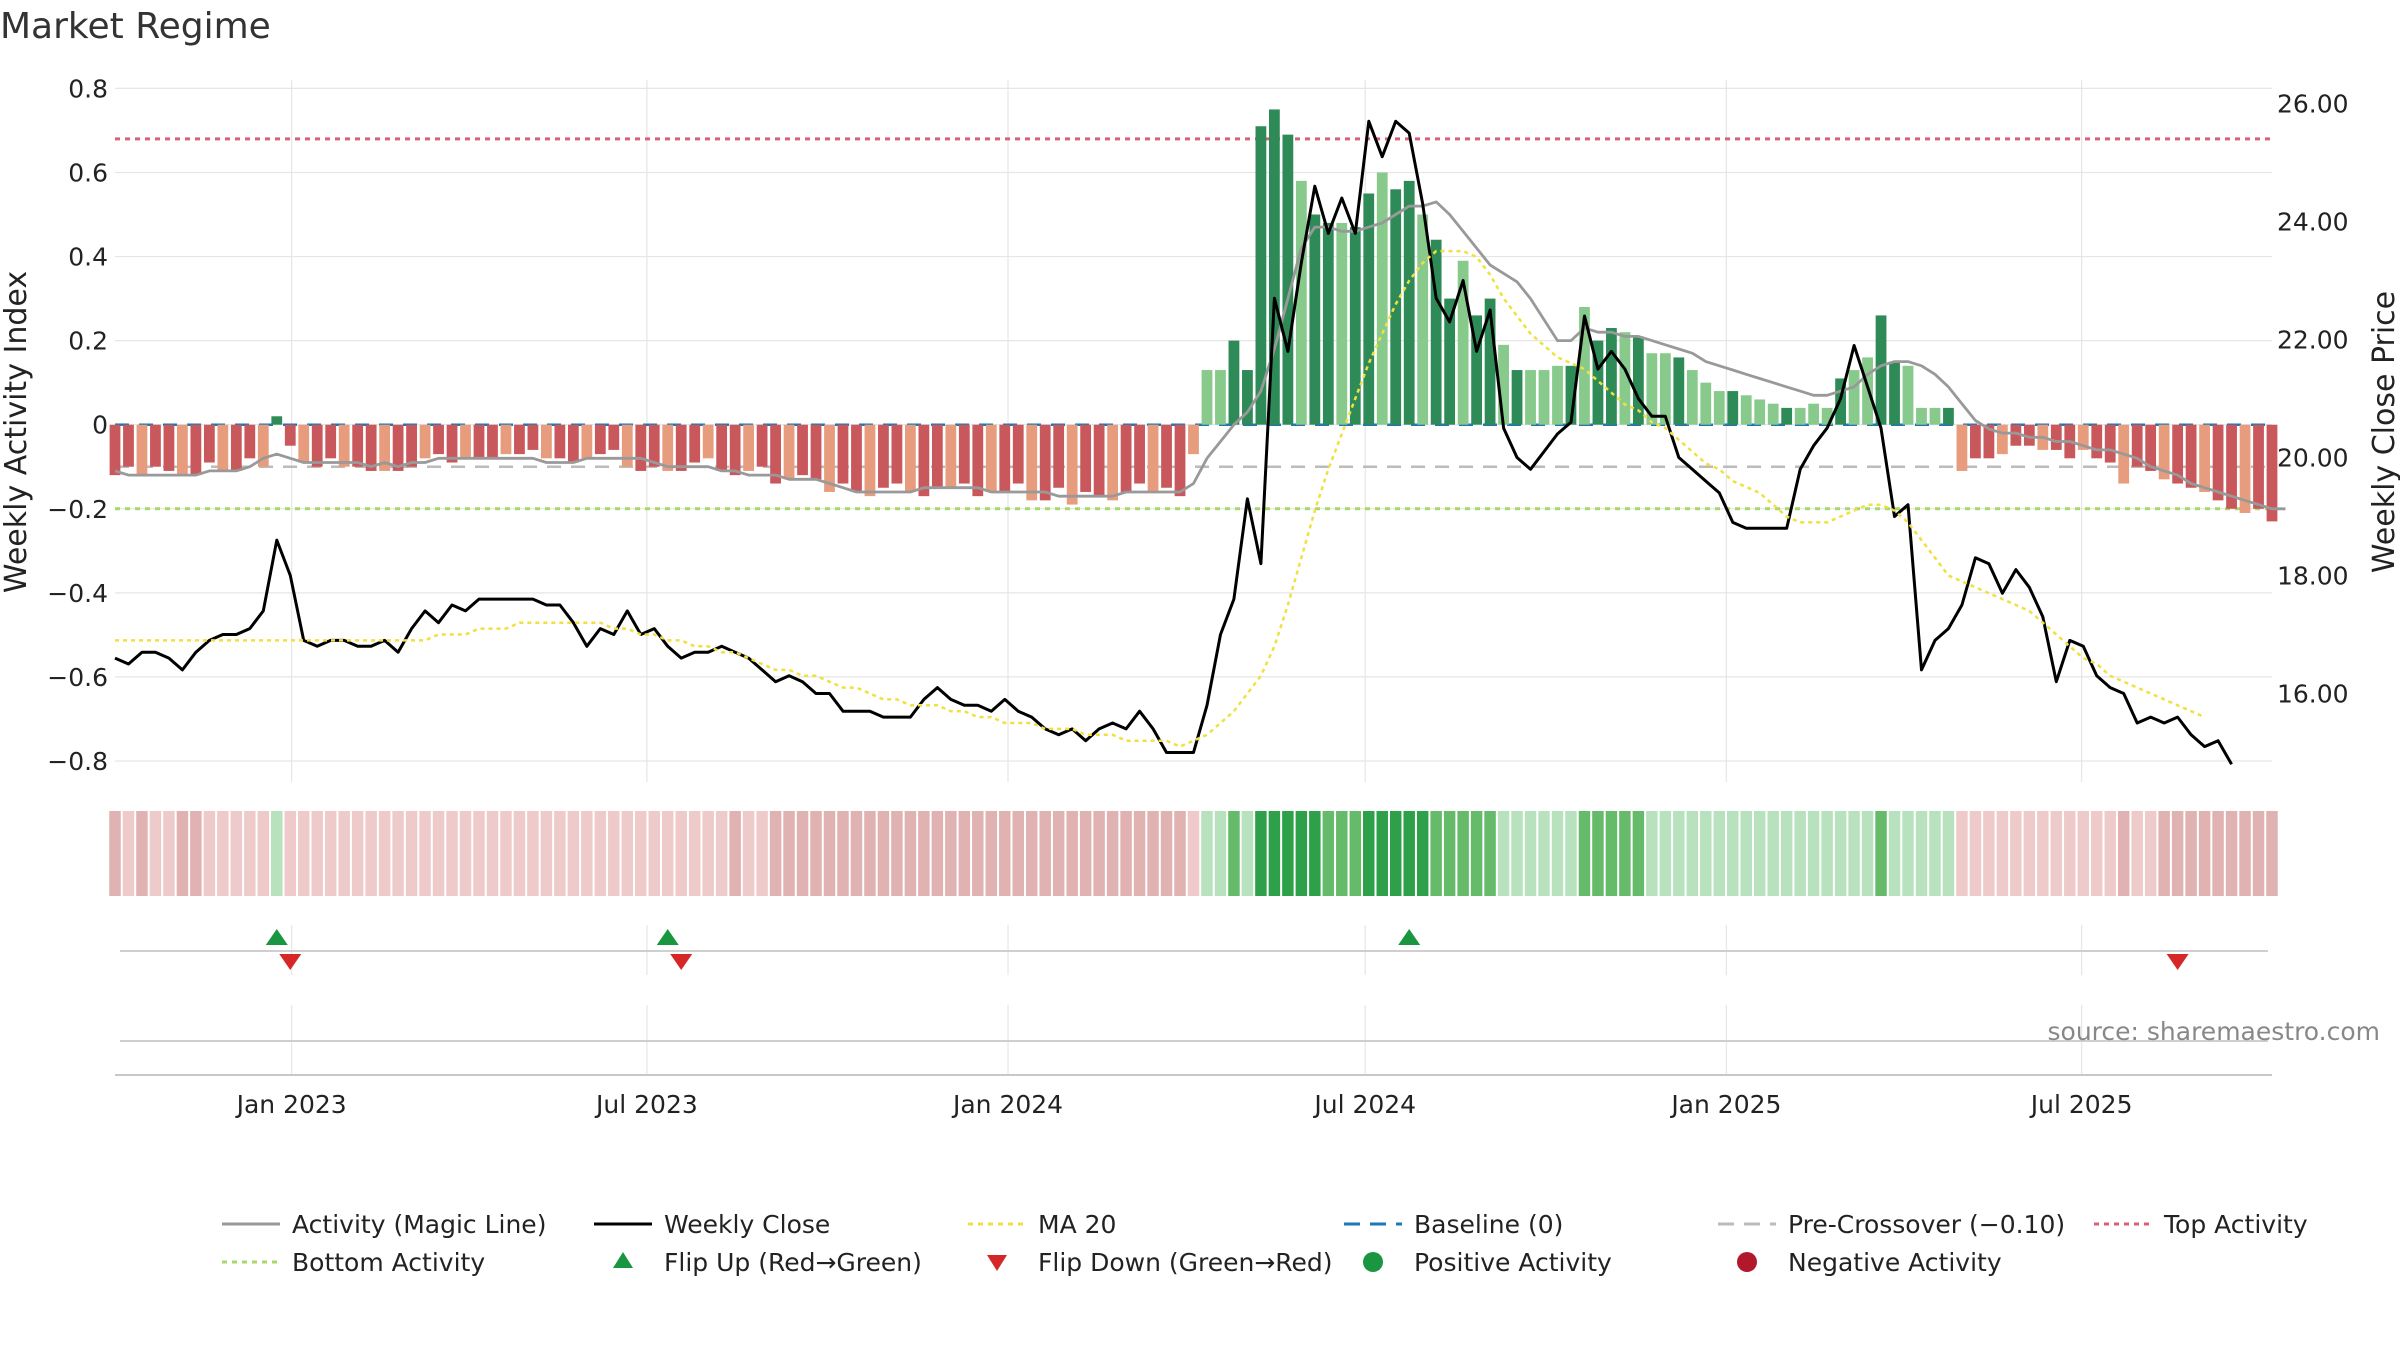 This screenshot has width=2400, height=1350. Describe the element at coordinates (2313, 694) in the screenshot. I see `y-right-tick-label: 16.00` at that location.